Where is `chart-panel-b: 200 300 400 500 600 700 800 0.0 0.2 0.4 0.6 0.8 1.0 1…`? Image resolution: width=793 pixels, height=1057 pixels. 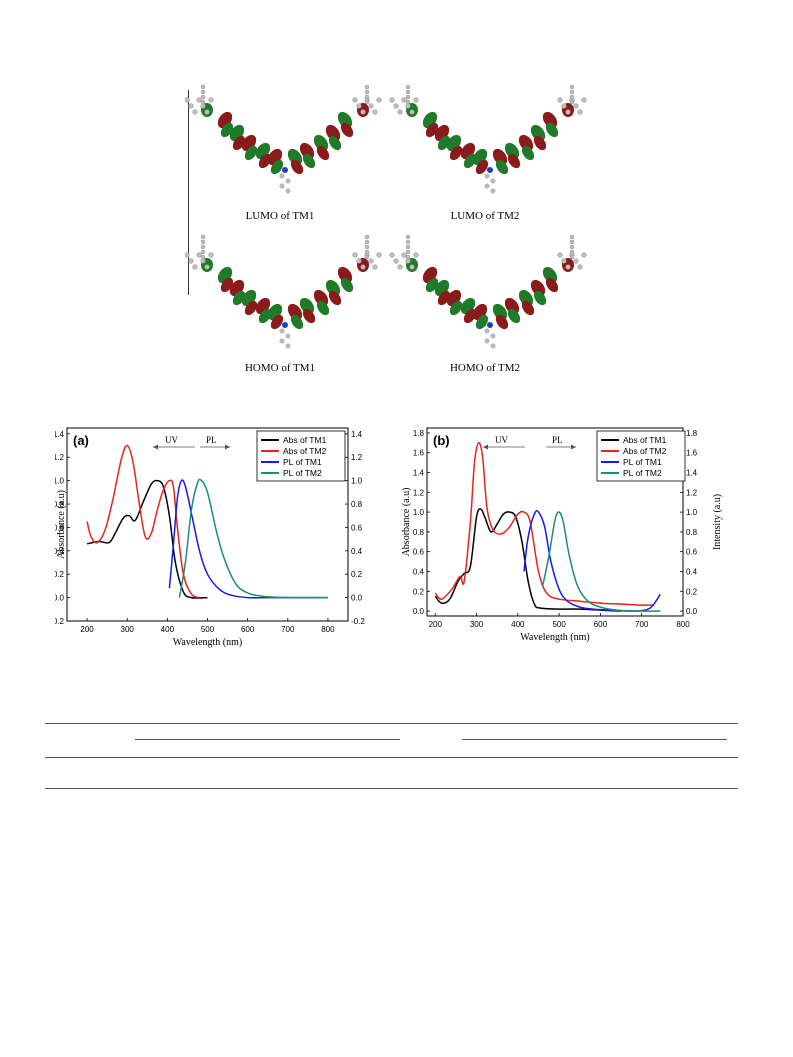
chart-panel-b: 200 300 400 500 600 700 800 0.0 0.2 0.4 0.6 0.8 1.0 1… is located at coordinates (565, 537).